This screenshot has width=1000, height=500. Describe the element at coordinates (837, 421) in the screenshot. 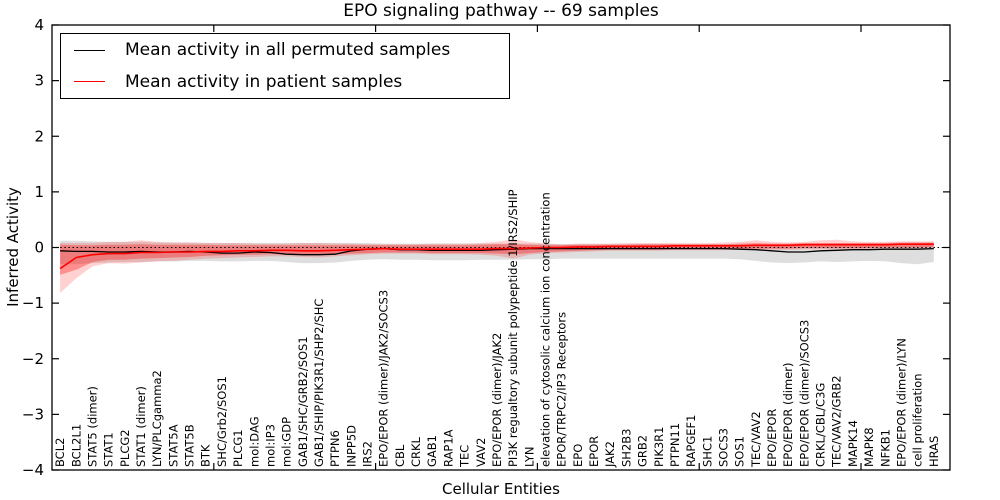

I see `x-category-label: TEC/VAV2/GRB2` at that location.